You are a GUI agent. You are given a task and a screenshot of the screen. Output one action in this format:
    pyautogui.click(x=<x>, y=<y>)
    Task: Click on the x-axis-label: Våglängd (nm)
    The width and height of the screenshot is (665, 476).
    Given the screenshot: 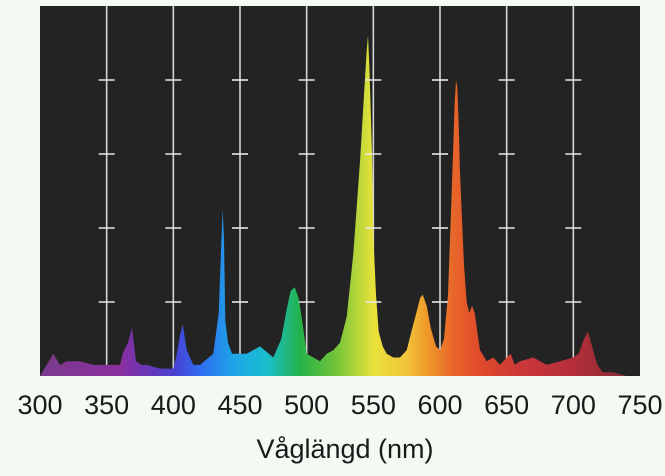 What is the action you would take?
    pyautogui.click(x=344, y=449)
    